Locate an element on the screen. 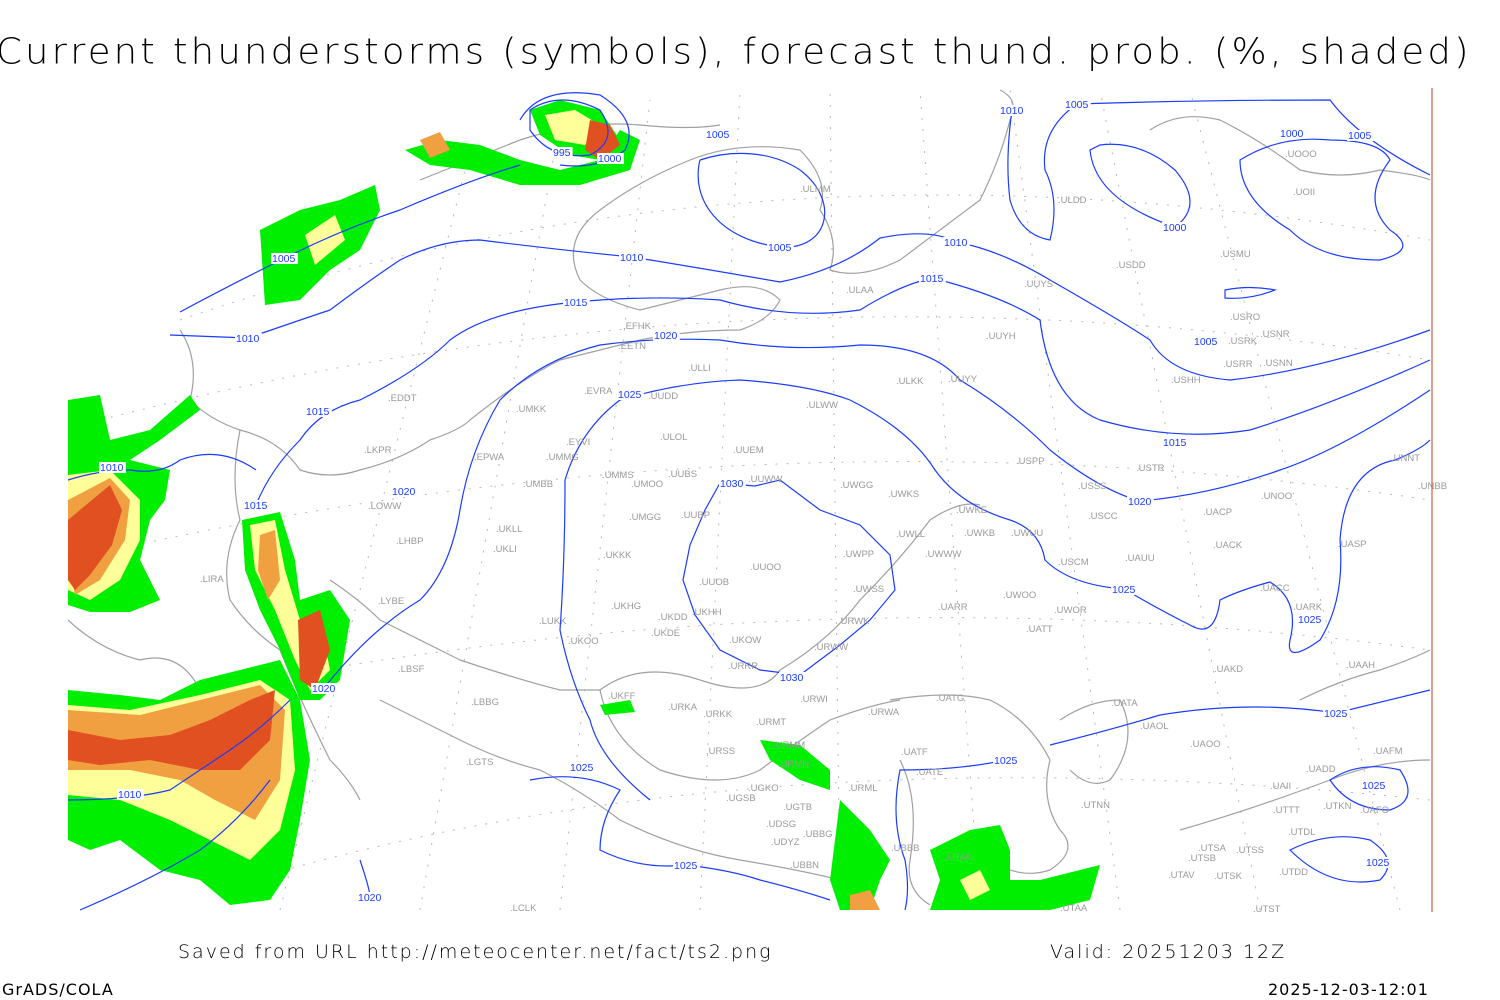 This screenshot has width=1500, height=1000. station-label: .URMM is located at coordinates (789, 745).